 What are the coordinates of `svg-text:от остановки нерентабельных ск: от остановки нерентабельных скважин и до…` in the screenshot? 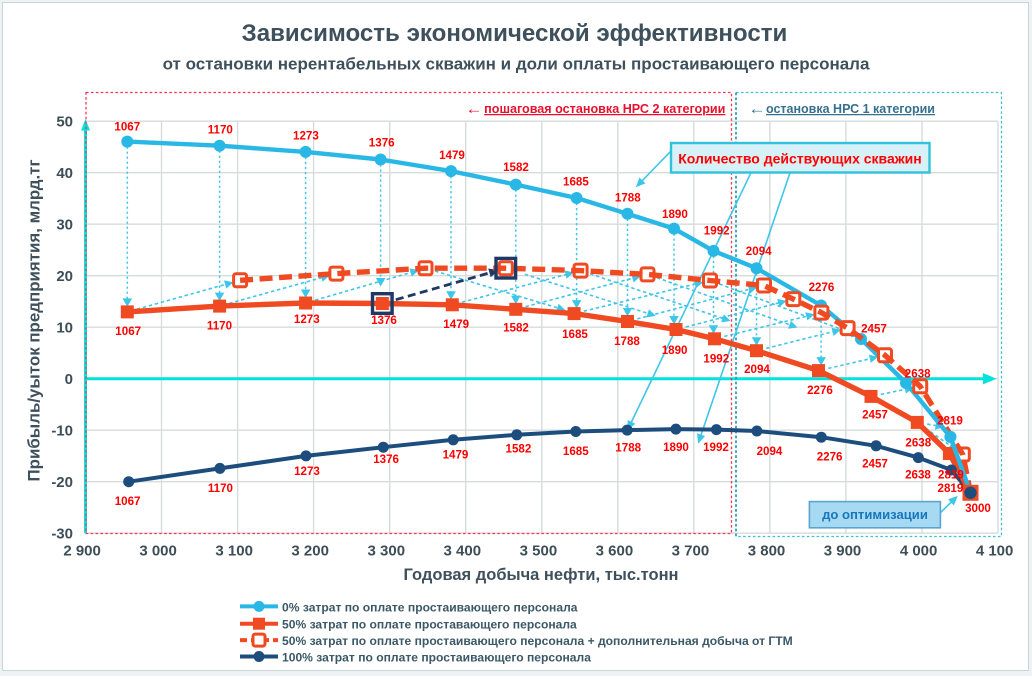 It's located at (516, 64).